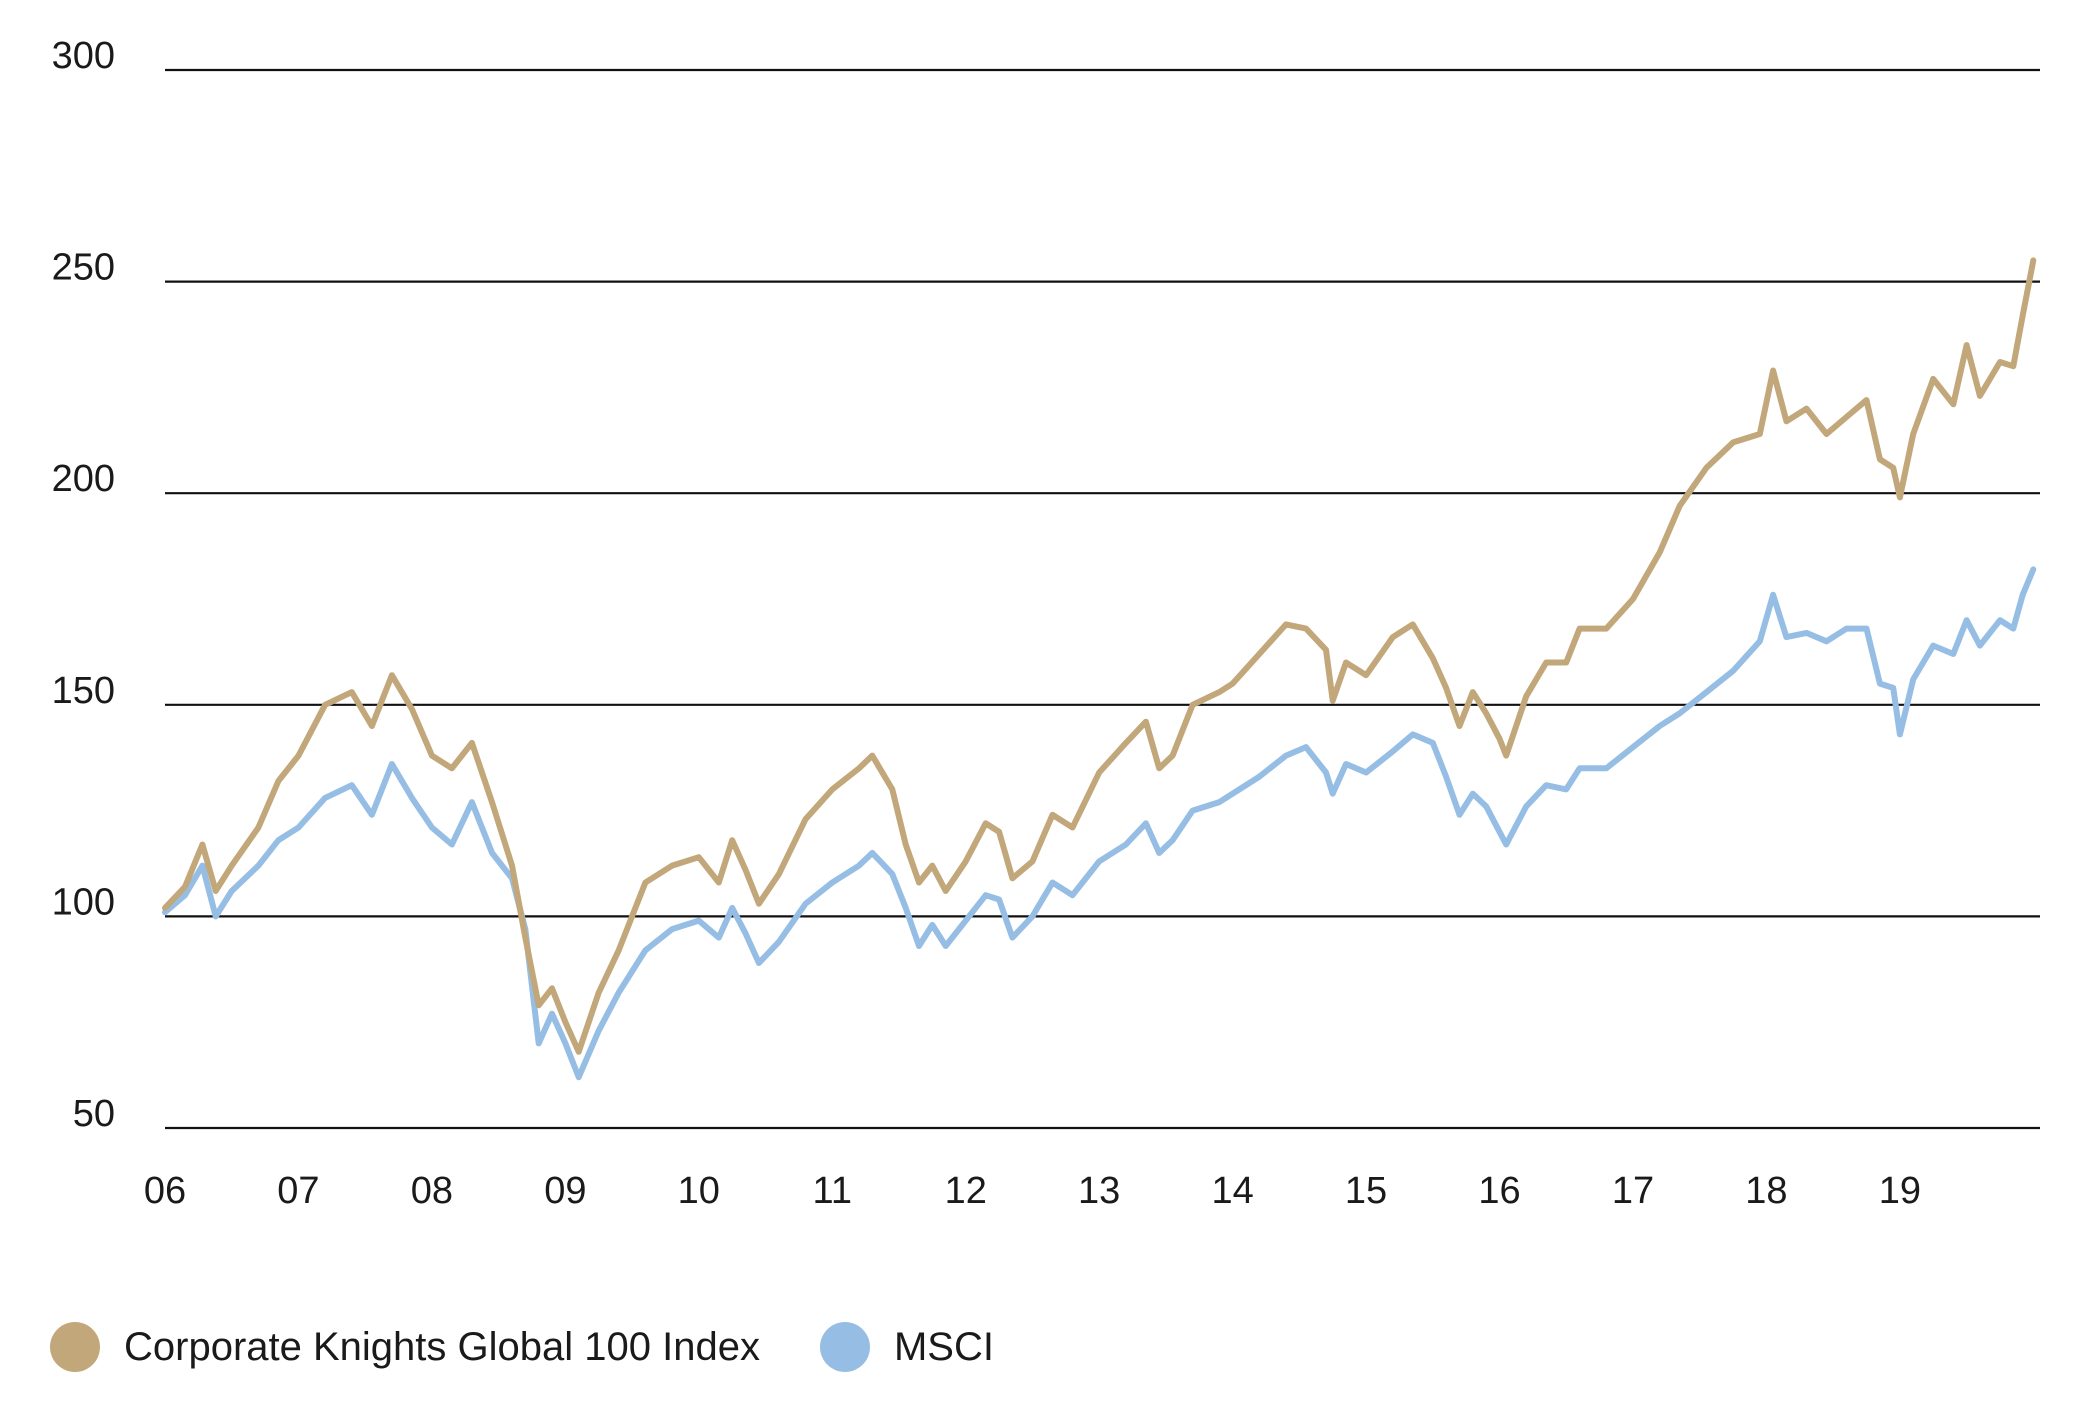  I want to click on x-tick-label: 13, so click(1099, 1191).